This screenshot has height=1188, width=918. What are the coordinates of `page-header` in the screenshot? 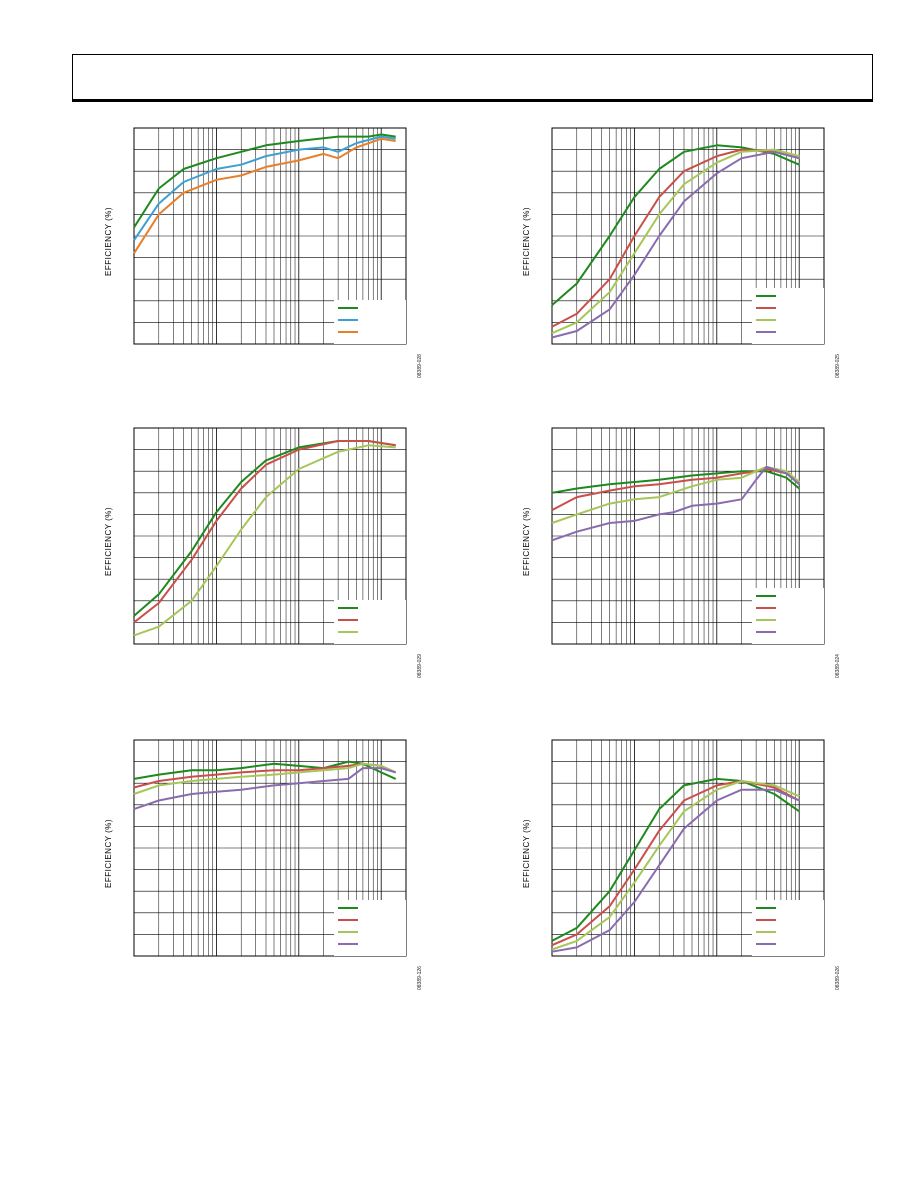 It's located at (472, 78).